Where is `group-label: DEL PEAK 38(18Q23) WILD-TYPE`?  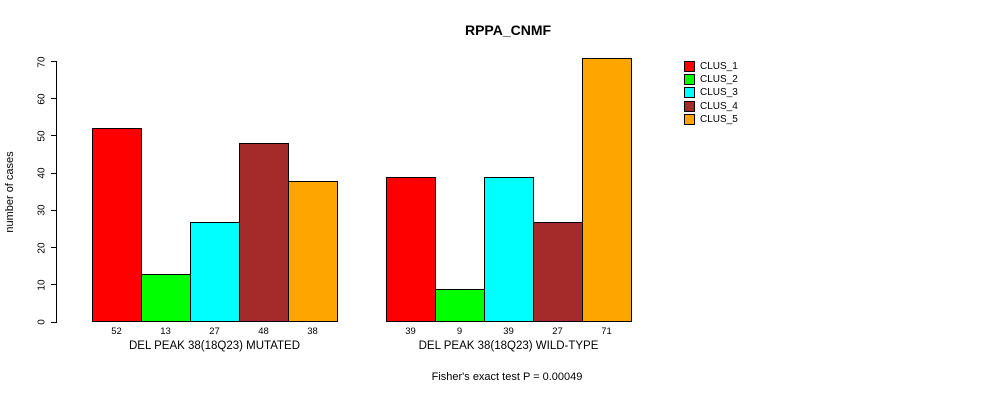
group-label: DEL PEAK 38(18Q23) WILD-TYPE is located at coordinates (508, 346).